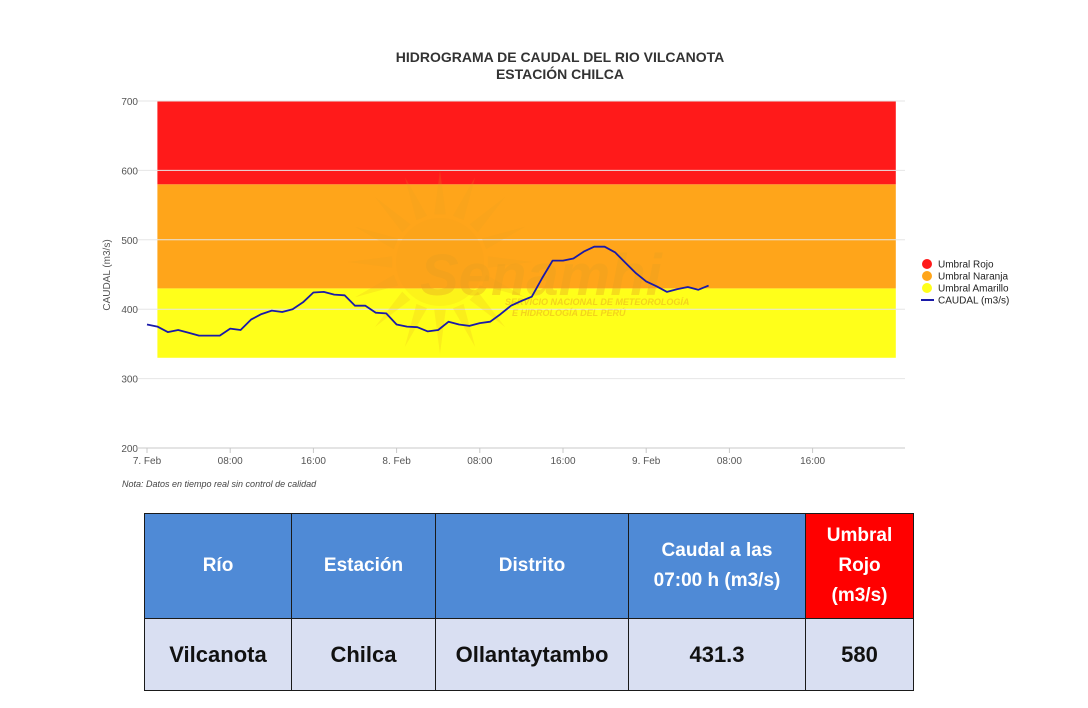  Describe the element at coordinates (129, 310) in the screenshot. I see `y-tick-label: 400` at that location.